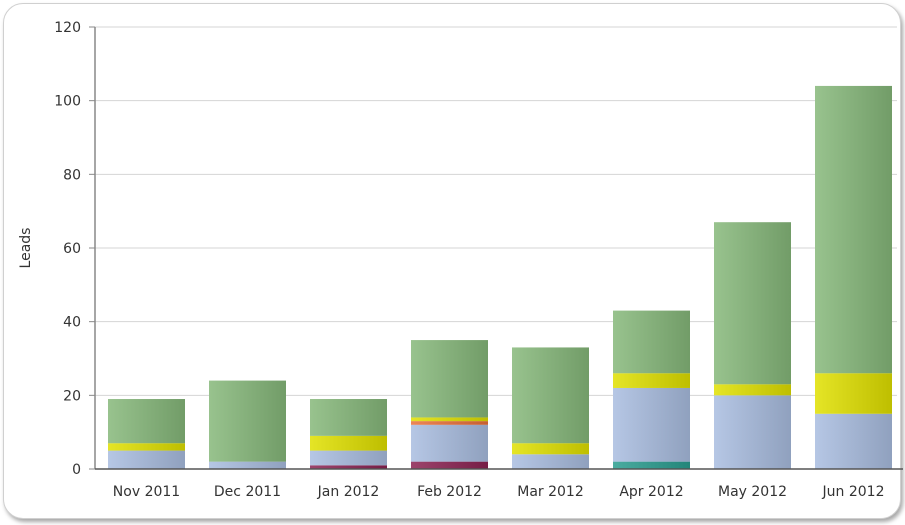 The width and height of the screenshot is (905, 525). I want to click on y-tick-label: 60, so click(72, 249).